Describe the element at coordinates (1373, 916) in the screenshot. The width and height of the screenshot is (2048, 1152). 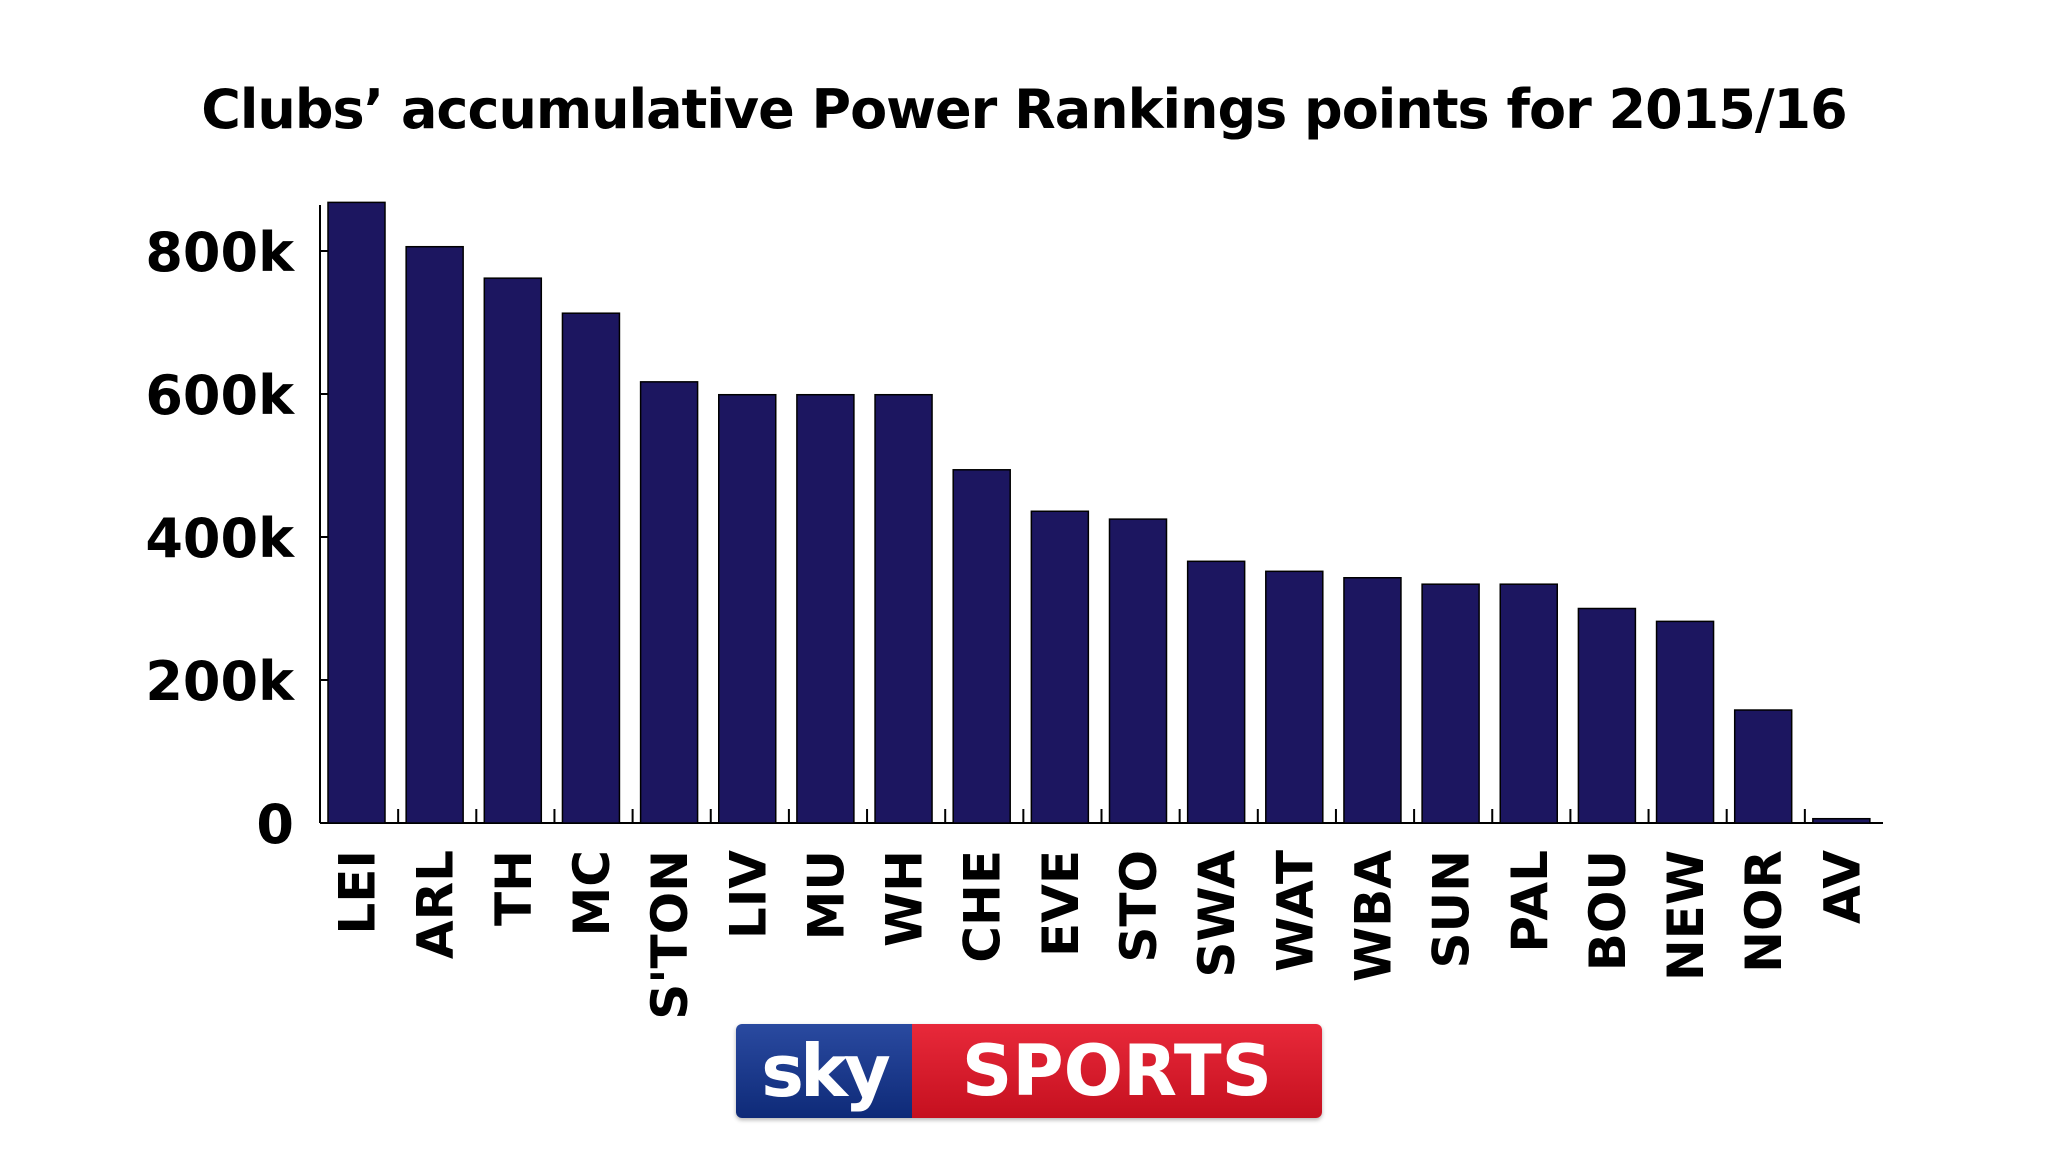
I see `x-tick-label: WBA` at that location.